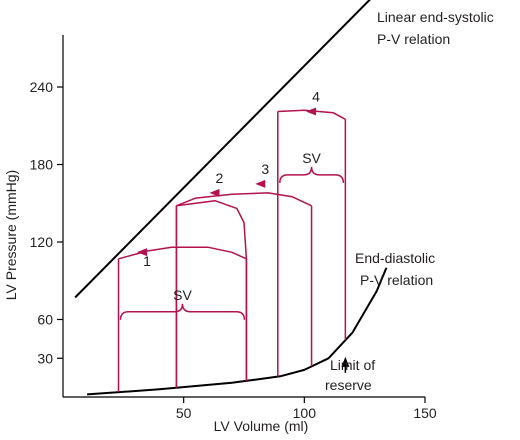 The image size is (520, 440). Describe the element at coordinates (46, 222) in the screenshot. I see `y-ticks: 30 60 120 180 240` at that location.